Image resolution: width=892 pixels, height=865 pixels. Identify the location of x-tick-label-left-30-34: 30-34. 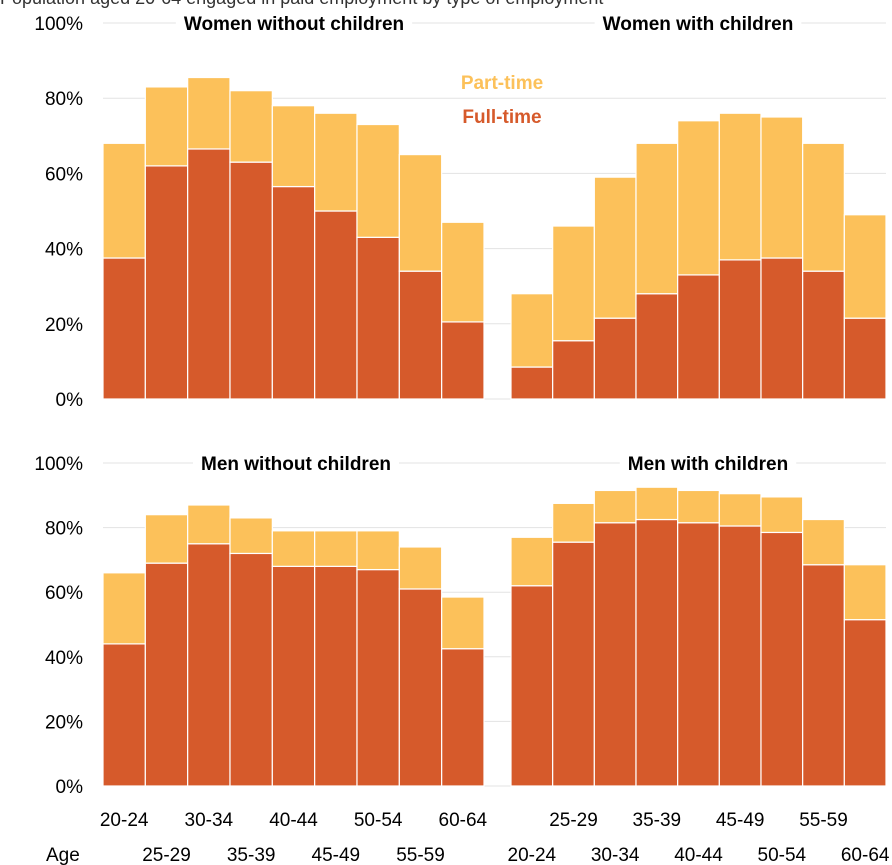
(209, 820).